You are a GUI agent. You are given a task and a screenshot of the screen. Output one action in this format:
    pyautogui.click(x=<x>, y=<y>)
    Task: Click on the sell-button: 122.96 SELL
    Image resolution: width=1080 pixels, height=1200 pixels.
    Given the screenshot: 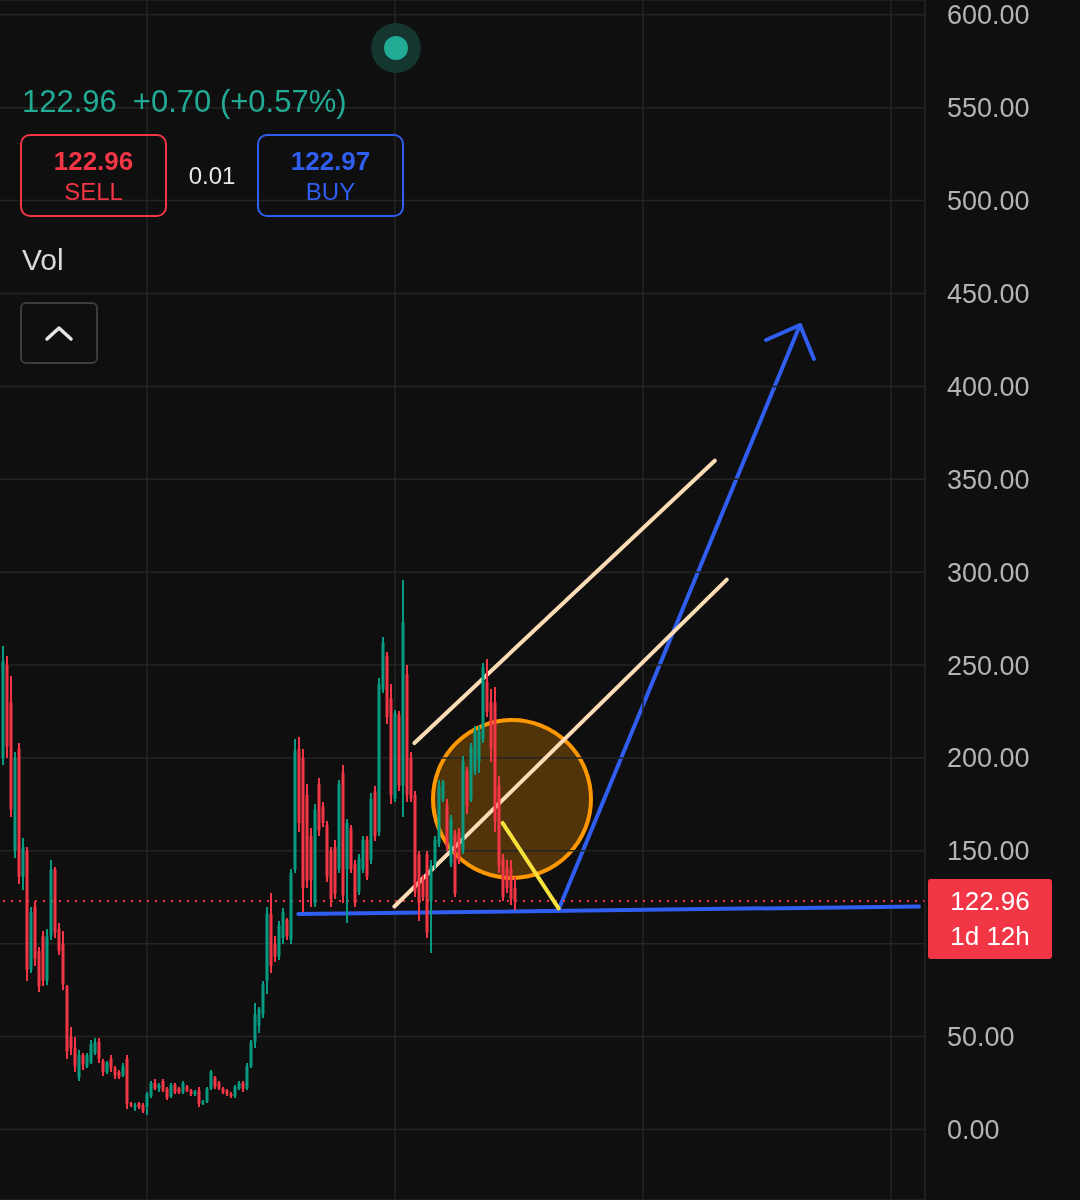 What is the action you would take?
    pyautogui.click(x=93, y=175)
    